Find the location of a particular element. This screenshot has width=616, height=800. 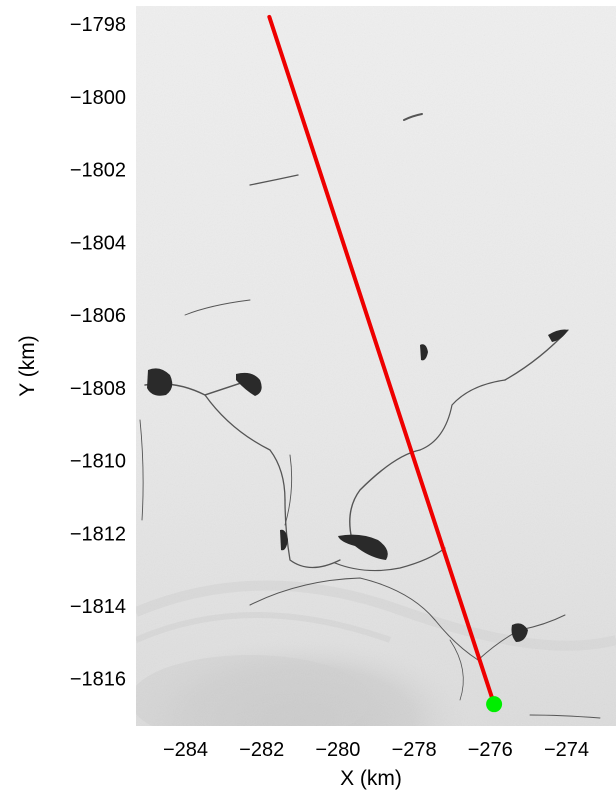

y-tick-label: −1806 is located at coordinates (98, 316).